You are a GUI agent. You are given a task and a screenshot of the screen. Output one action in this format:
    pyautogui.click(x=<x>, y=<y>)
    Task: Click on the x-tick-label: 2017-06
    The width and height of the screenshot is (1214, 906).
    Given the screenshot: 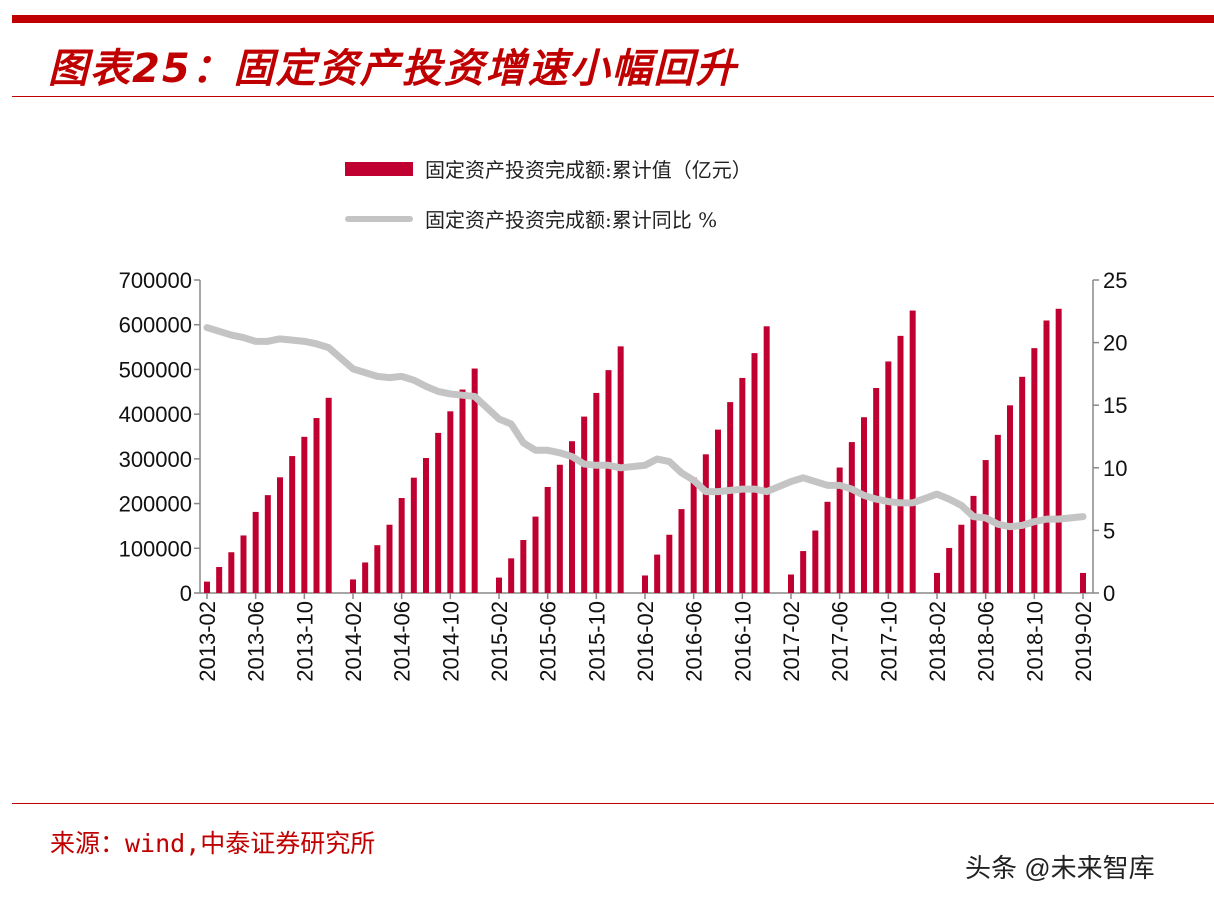 What is the action you would take?
    pyautogui.click(x=840, y=641)
    